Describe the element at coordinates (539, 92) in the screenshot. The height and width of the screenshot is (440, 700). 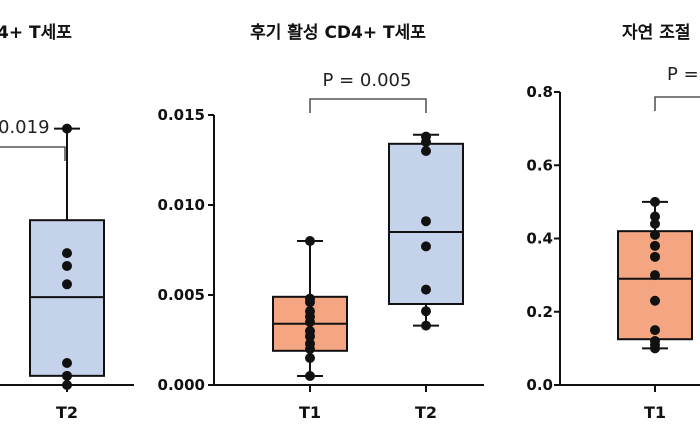
I see `y-tick-label: 0.8` at that location.